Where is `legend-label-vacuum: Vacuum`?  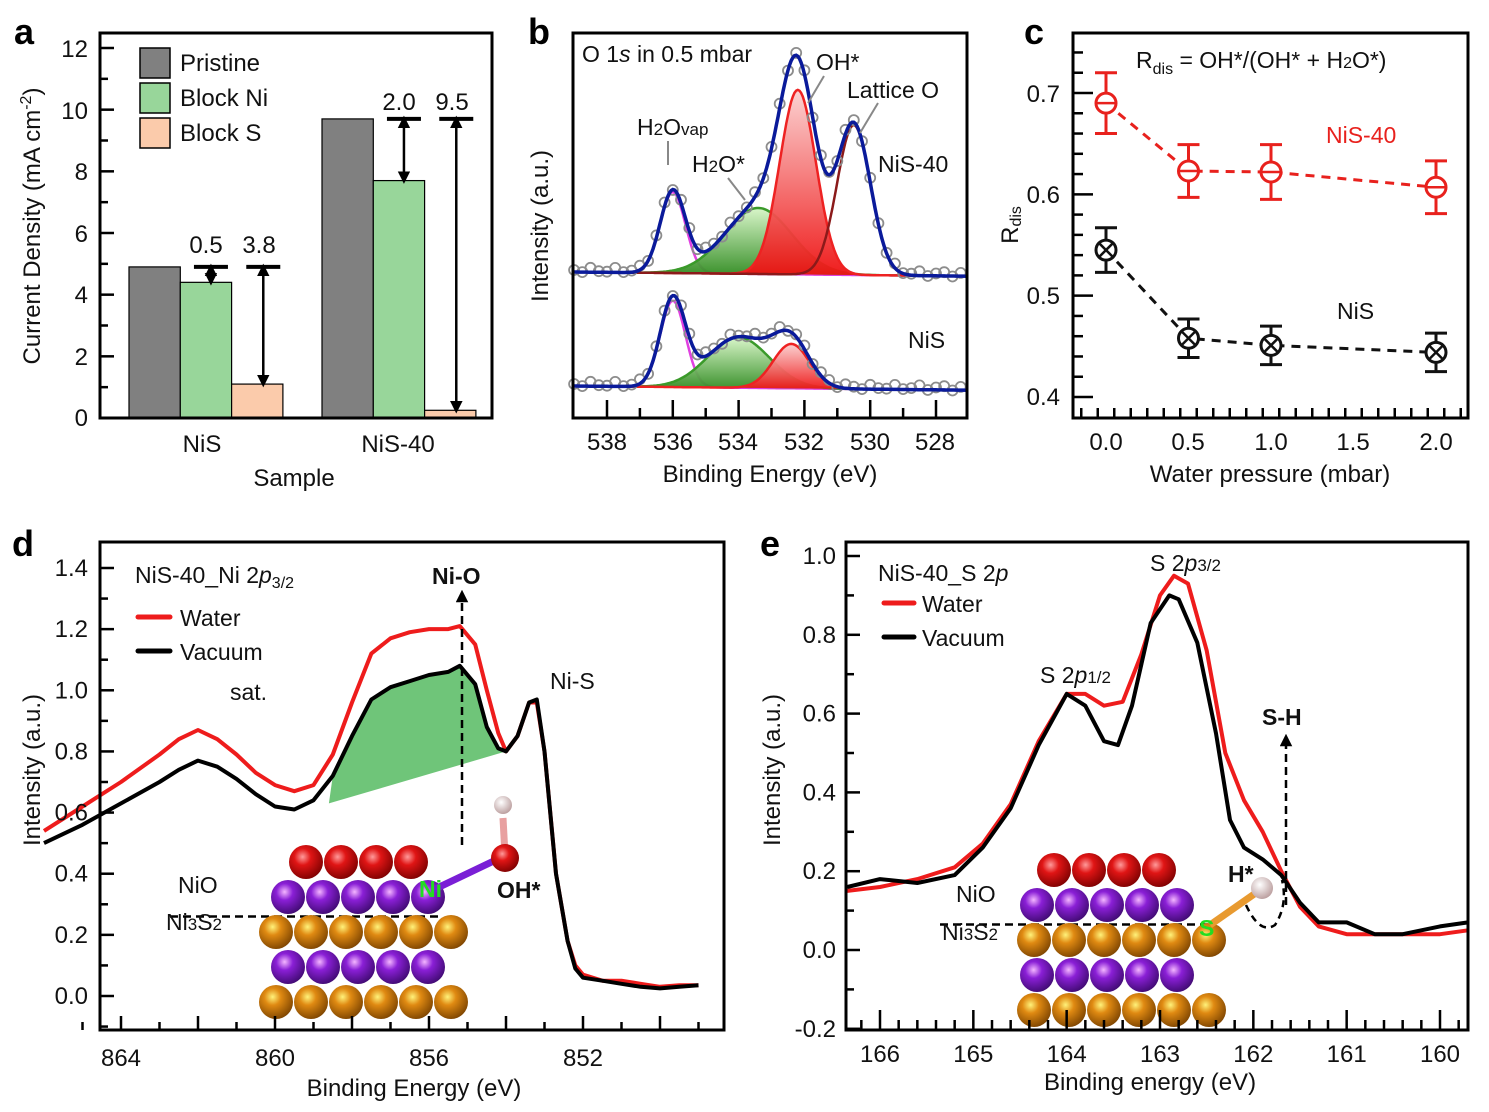 legend-label-vacuum: Vacuum is located at coordinates (963, 638).